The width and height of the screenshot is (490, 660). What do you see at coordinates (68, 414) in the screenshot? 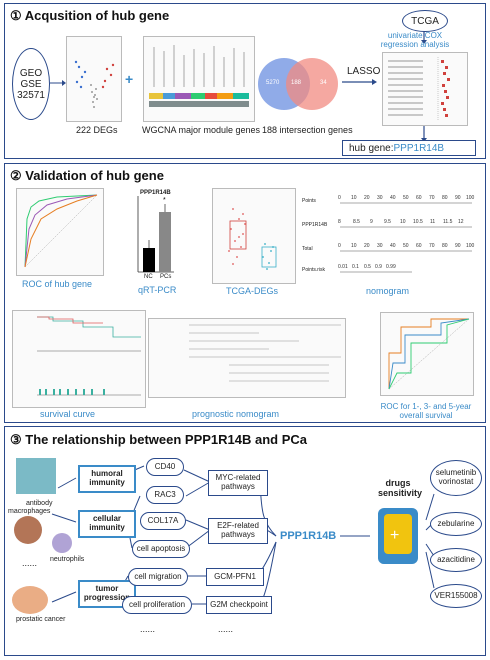
I see `survival-label: survival curve` at bounding box center [68, 414].